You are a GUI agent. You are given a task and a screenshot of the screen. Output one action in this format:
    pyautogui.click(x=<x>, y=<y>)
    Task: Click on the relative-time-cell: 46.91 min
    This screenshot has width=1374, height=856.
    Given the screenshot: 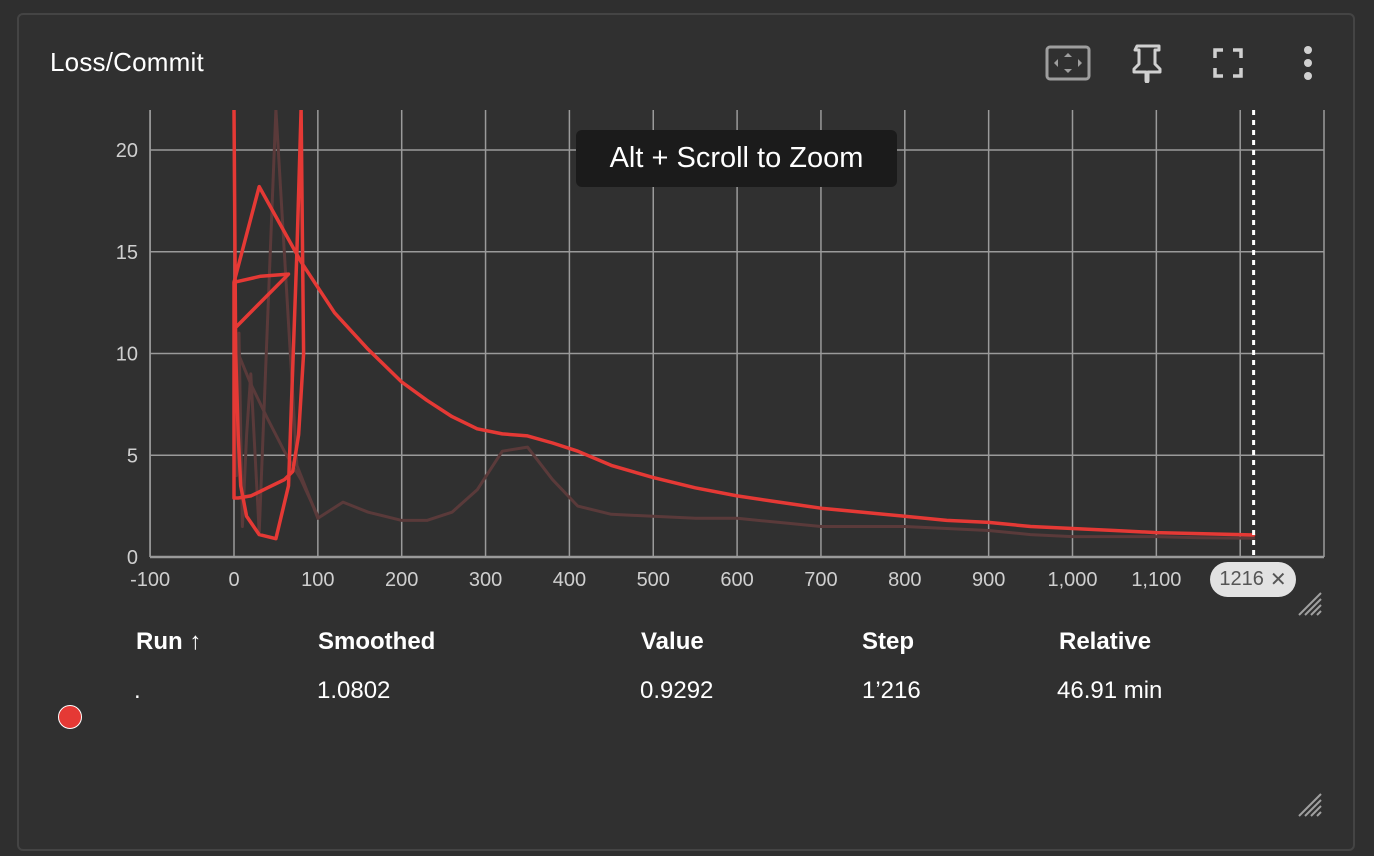 What is the action you would take?
    pyautogui.click(x=1110, y=690)
    